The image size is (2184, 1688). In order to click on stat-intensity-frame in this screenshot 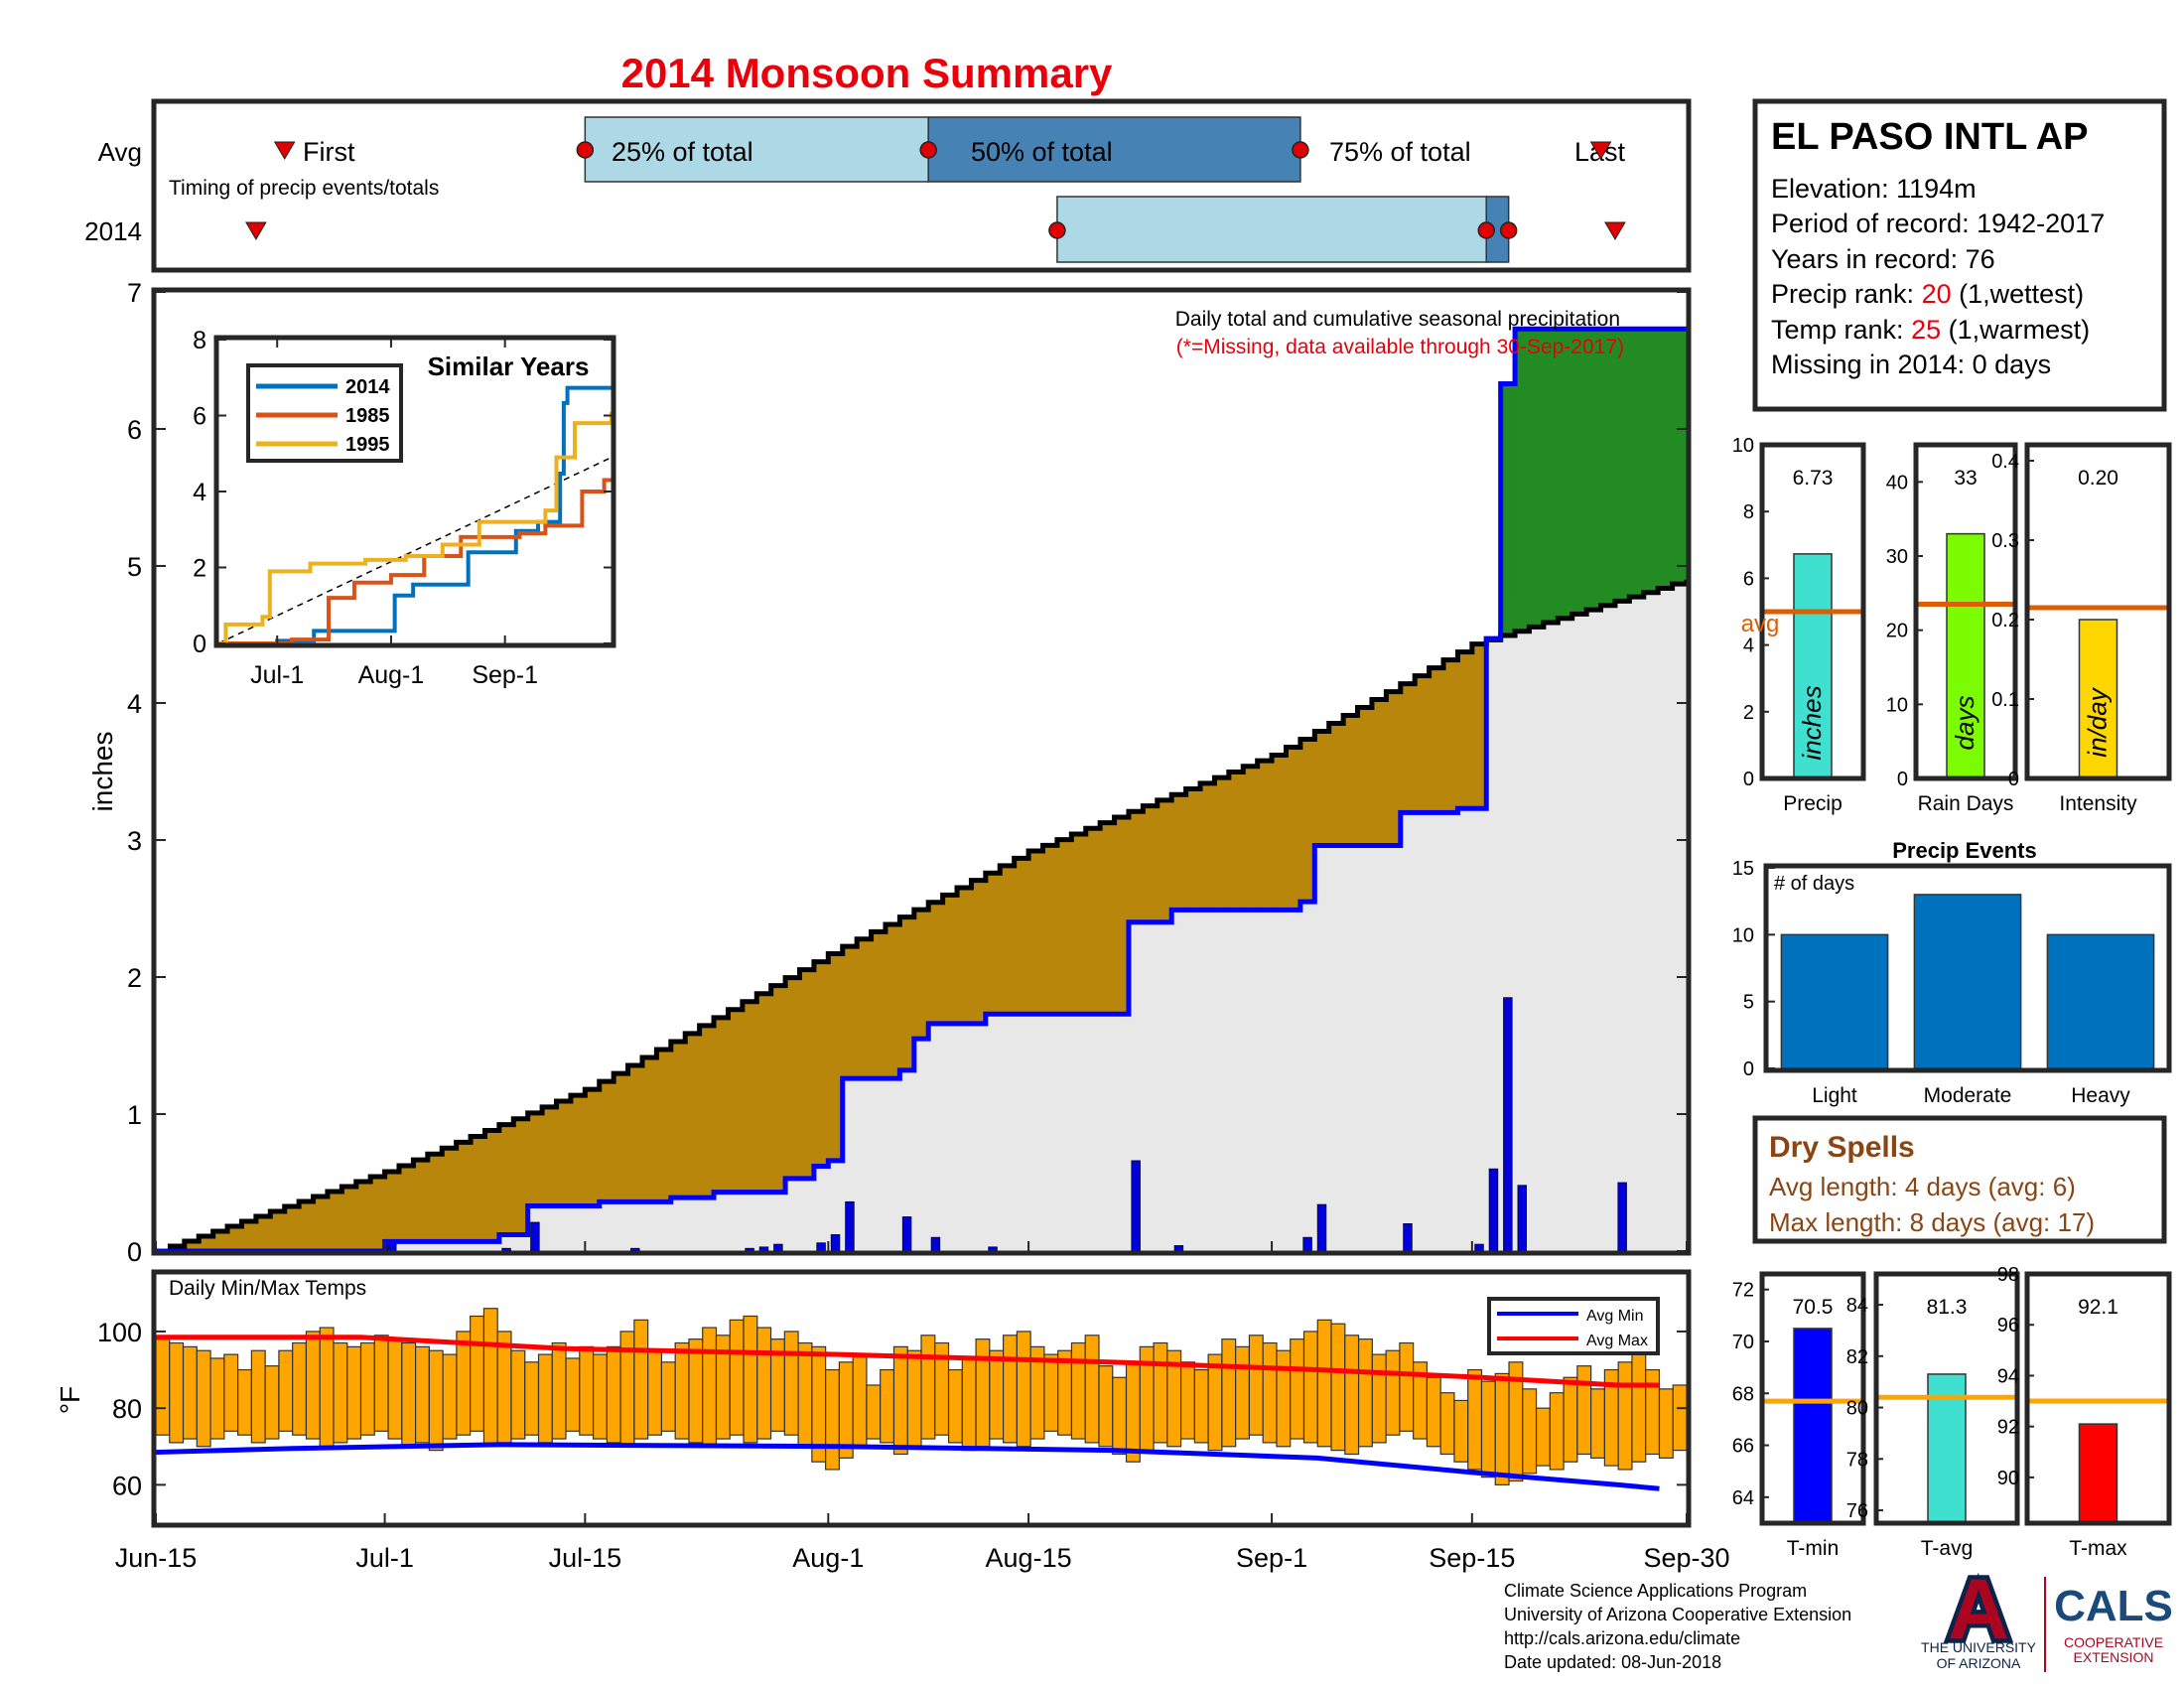, I will do `click(2098, 611)`.